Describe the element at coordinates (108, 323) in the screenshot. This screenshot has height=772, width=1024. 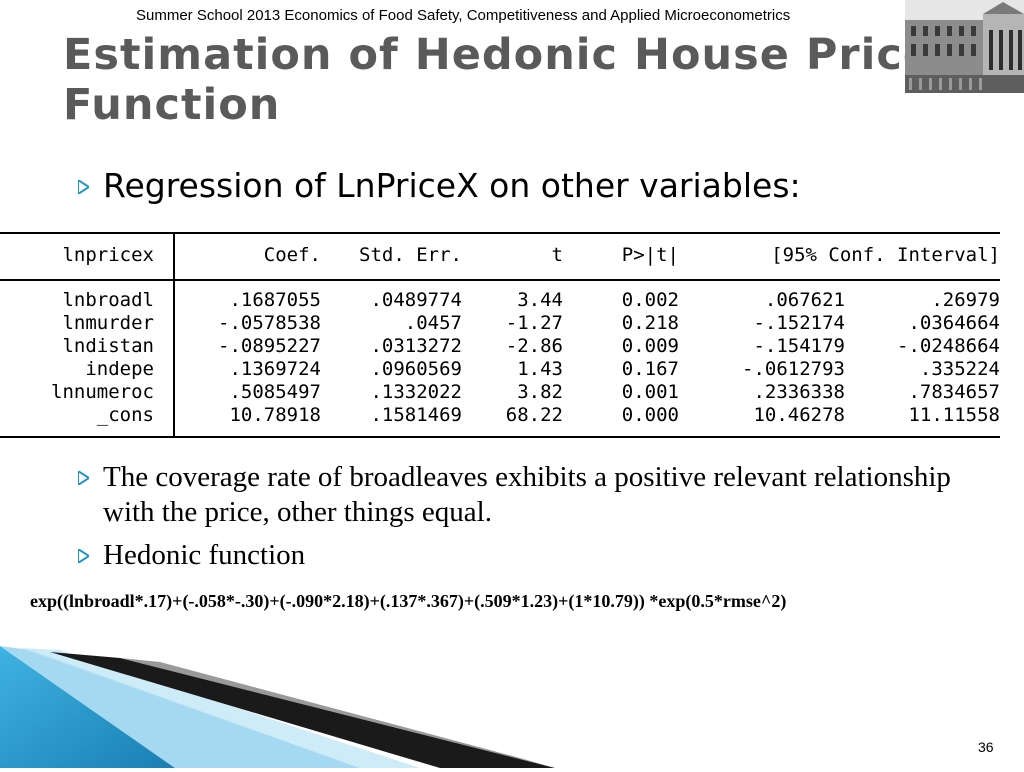
I see `table-cell-variable: lnmurder` at that location.